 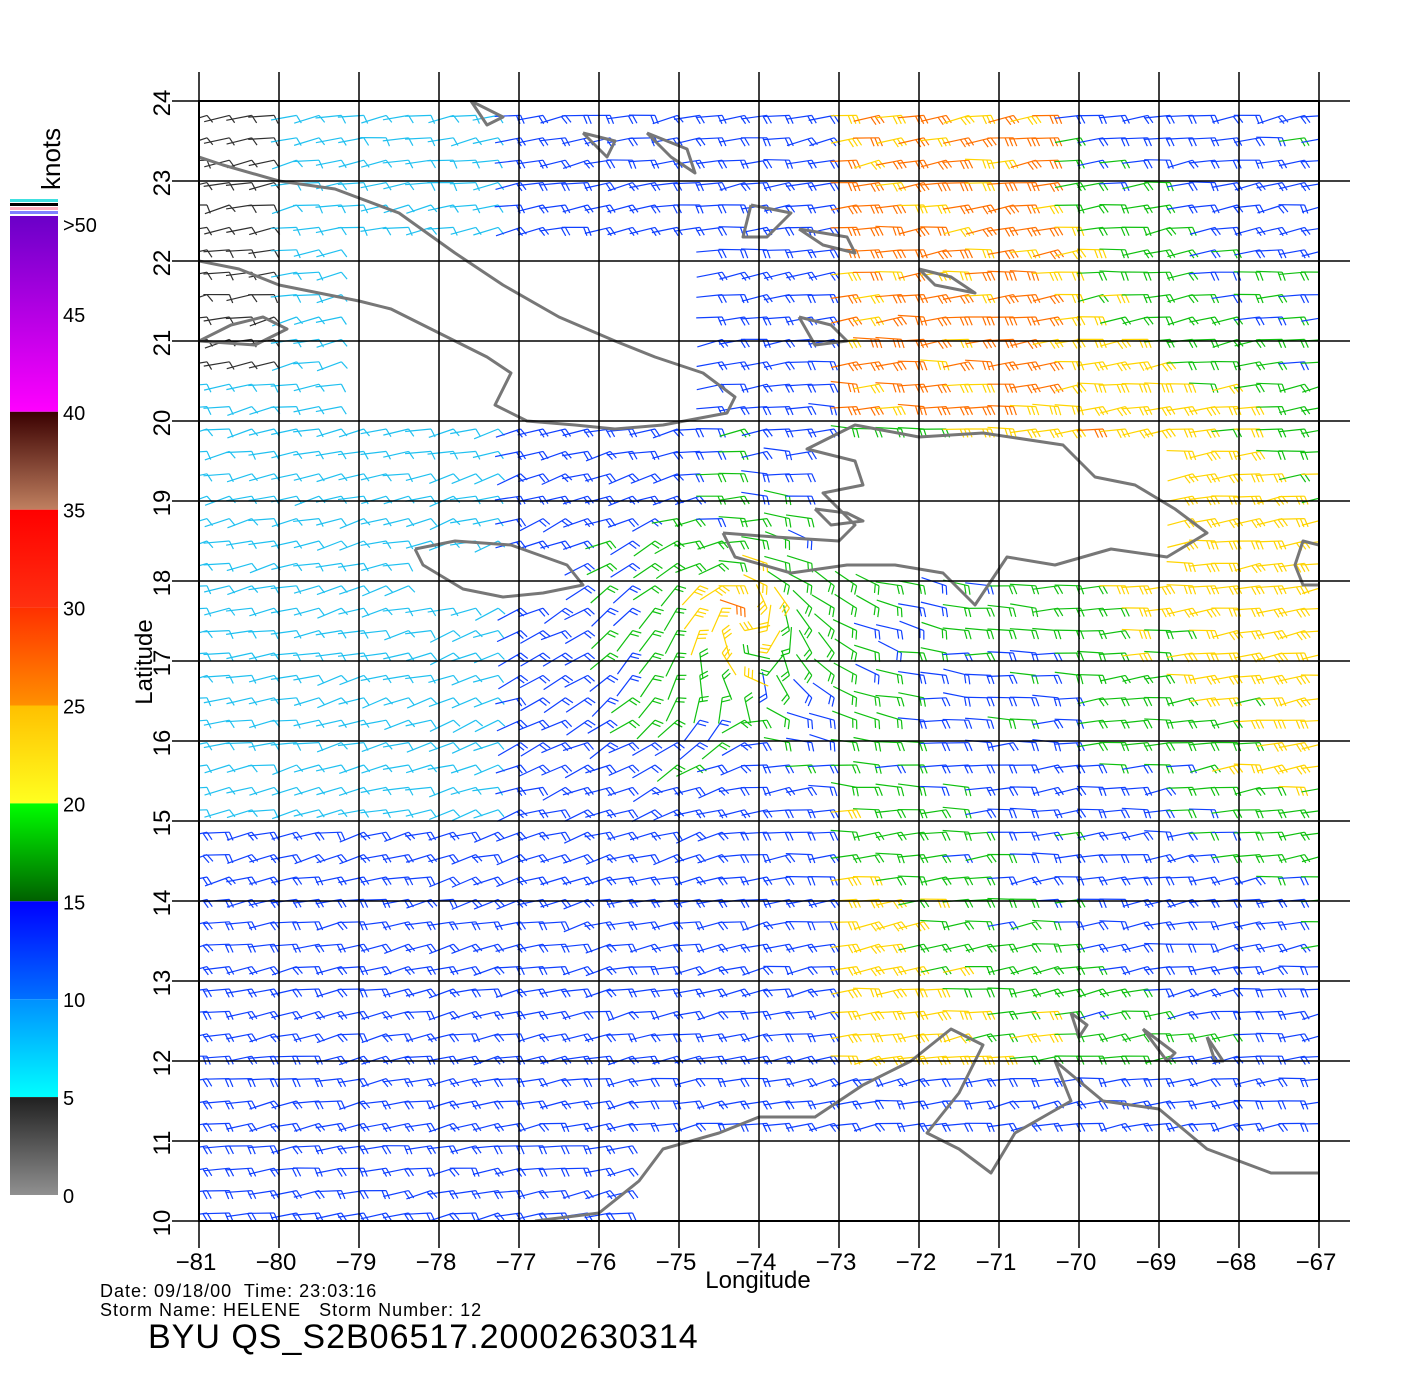 What do you see at coordinates (80, 226) in the screenshot?
I see `colorbar-tick-label: >50` at bounding box center [80, 226].